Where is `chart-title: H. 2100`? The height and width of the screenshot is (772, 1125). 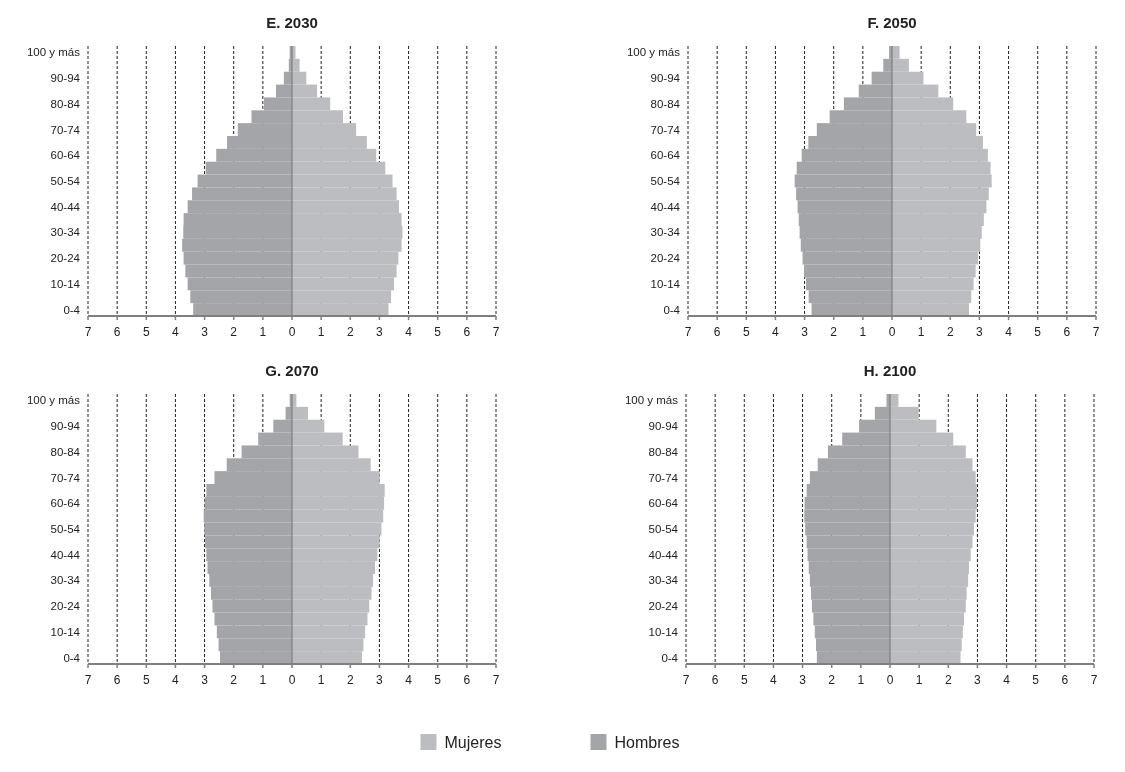 chart-title: H. 2100 is located at coordinates (890, 370).